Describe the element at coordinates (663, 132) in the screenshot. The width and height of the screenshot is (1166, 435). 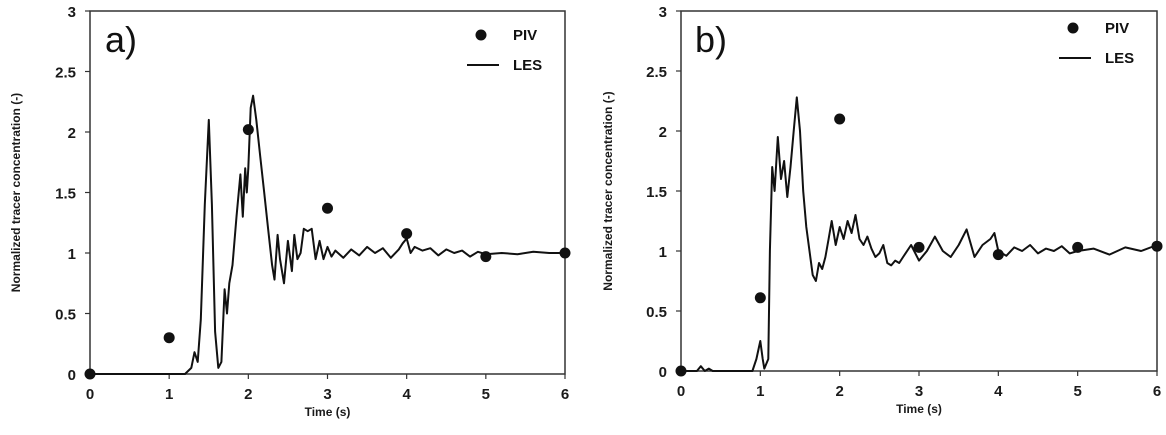
I see `p2-y-tick-label: 2` at that location.